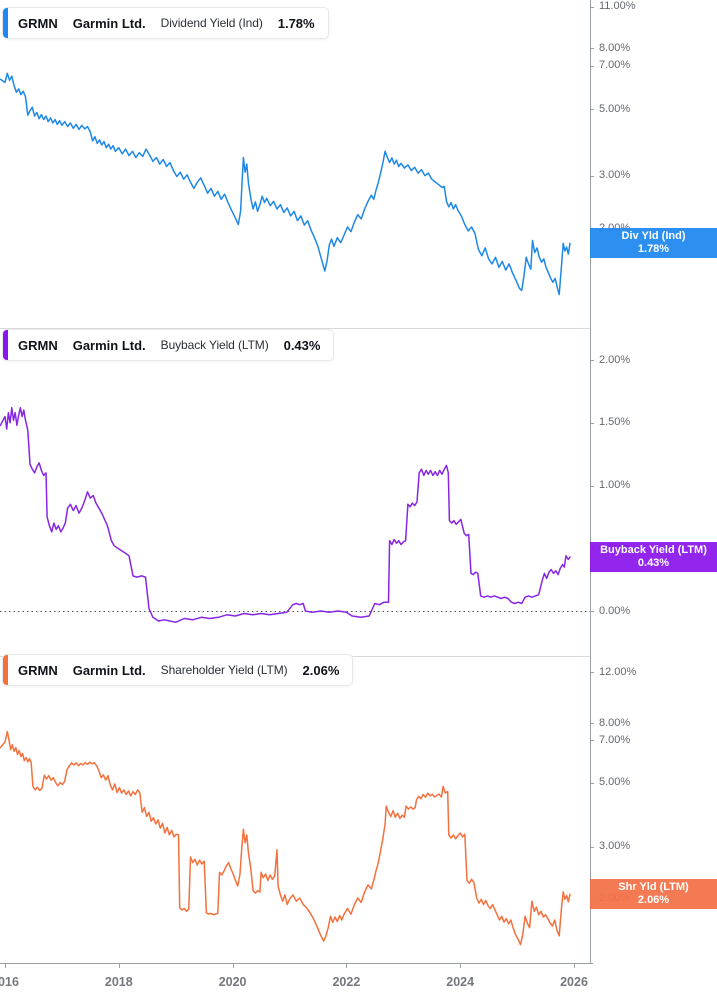 This screenshot has height=1005, width=717. What do you see at coordinates (460, 982) in the screenshot?
I see `x-axis-tick-label: 2024` at bounding box center [460, 982].